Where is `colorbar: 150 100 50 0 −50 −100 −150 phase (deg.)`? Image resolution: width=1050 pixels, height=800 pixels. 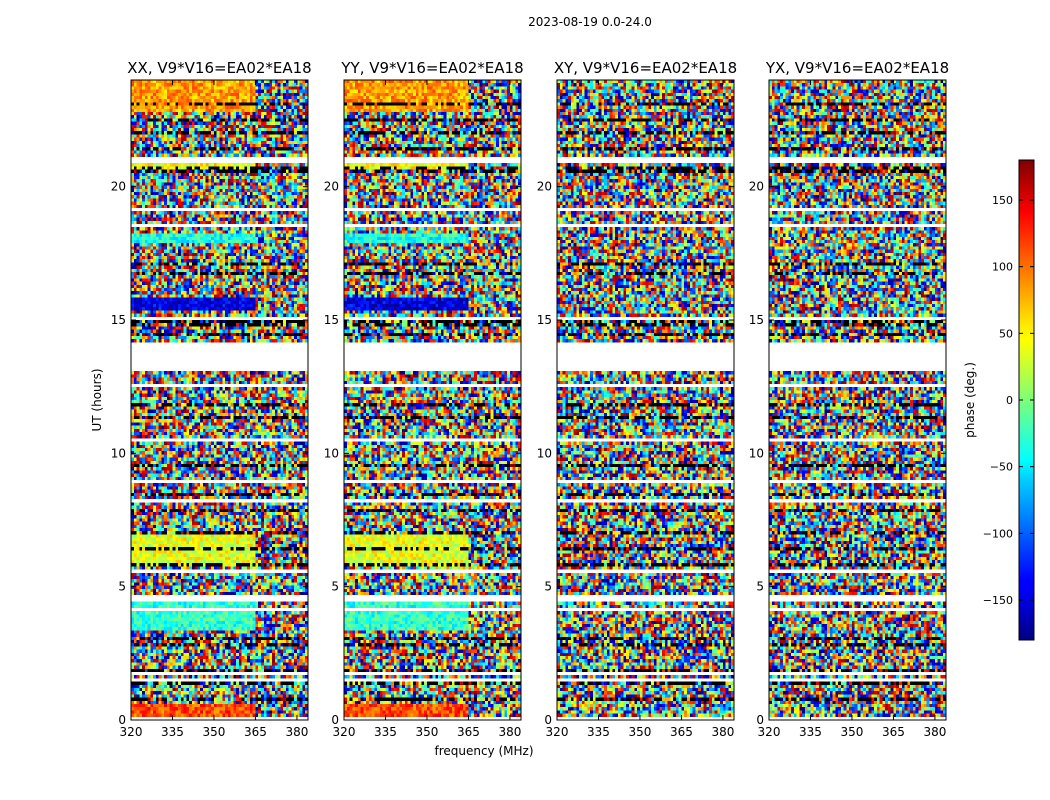
colorbar: 150 100 50 0 −50 −100 −150 phase (deg.) is located at coordinates (999, 400).